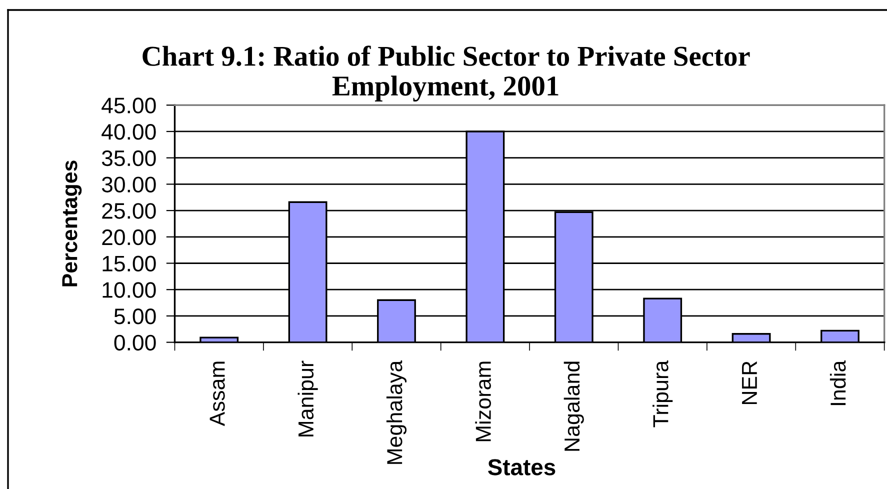 The width and height of the screenshot is (887, 489). Describe the element at coordinates (129, 158) in the screenshot. I see `y-tick-label: 35.00` at that location.